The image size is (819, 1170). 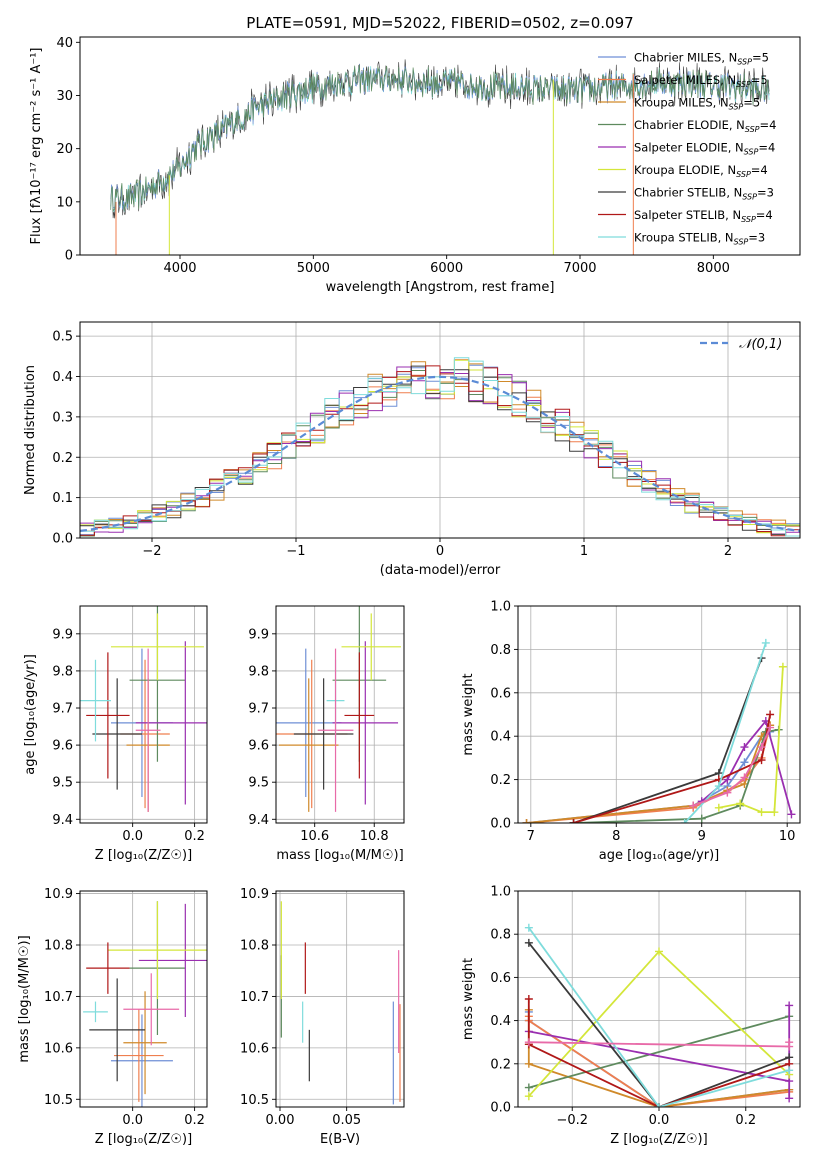 I want to click on x-tick-label: −1, so click(x=295, y=551).